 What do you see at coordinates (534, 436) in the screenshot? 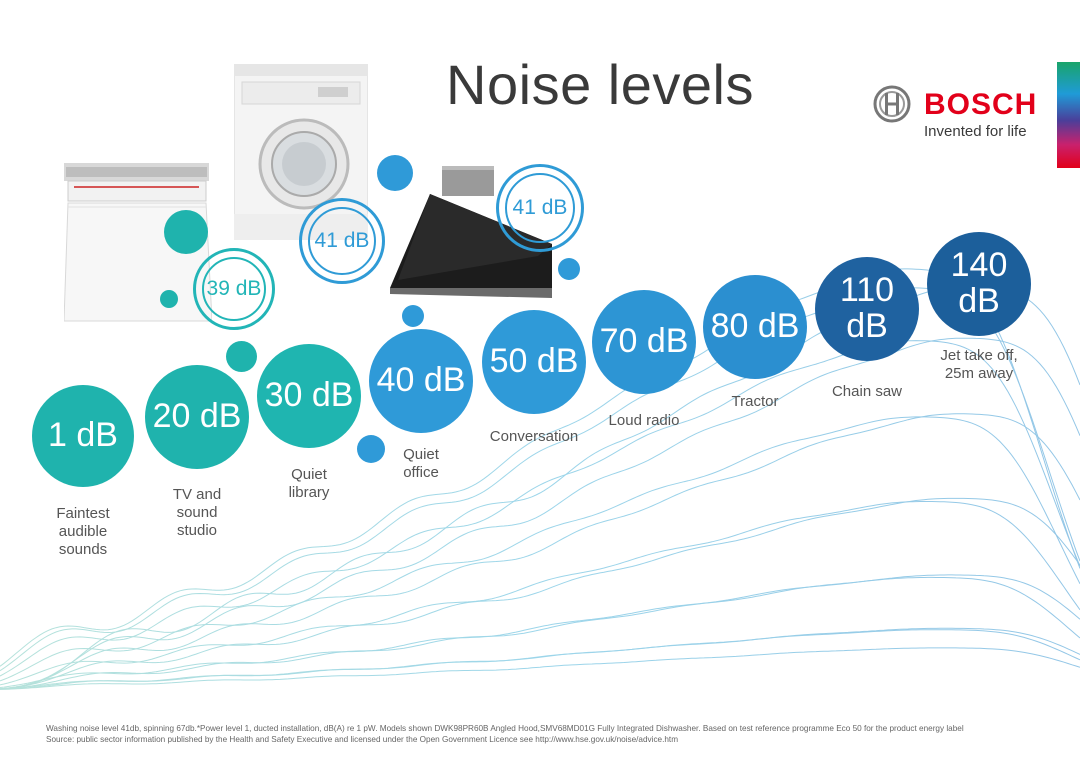
I see `level-label: Conversation` at bounding box center [534, 436].